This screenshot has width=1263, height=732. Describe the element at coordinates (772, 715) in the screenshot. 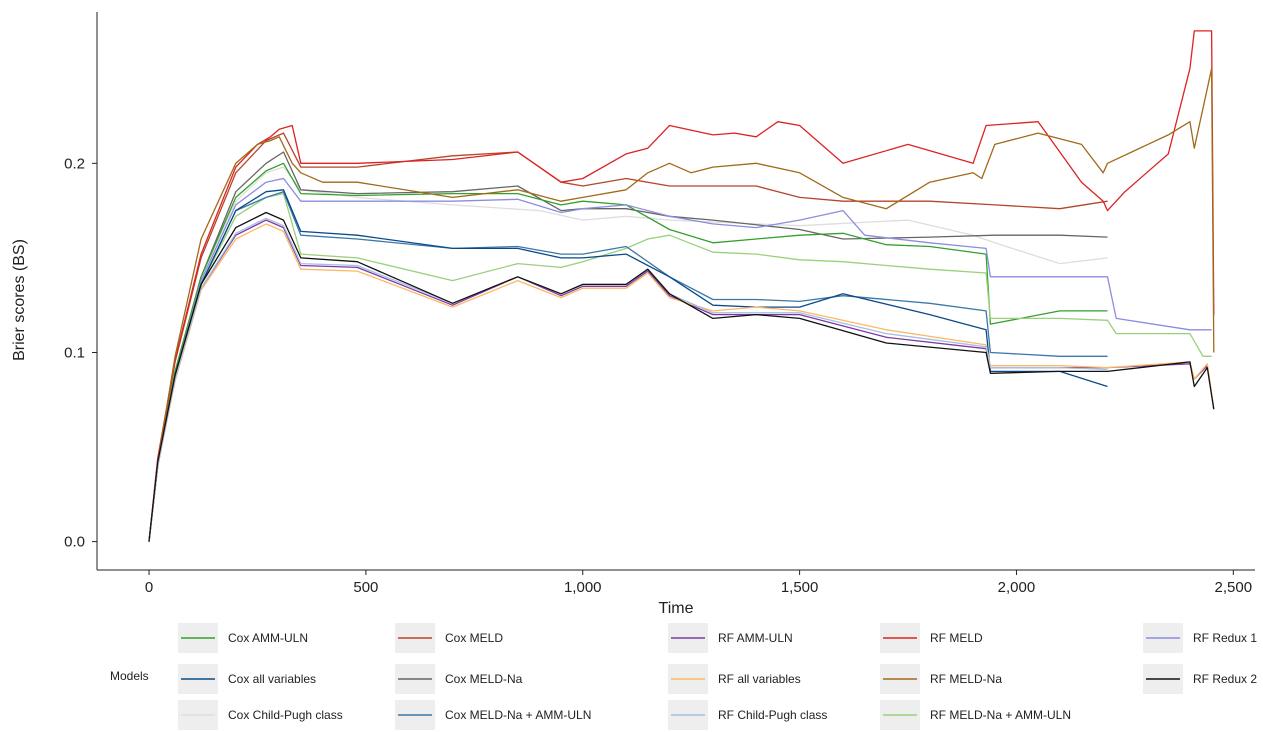

I see `legend-label-rf-child-pugh-class: RF Child-Pugh class` at that location.